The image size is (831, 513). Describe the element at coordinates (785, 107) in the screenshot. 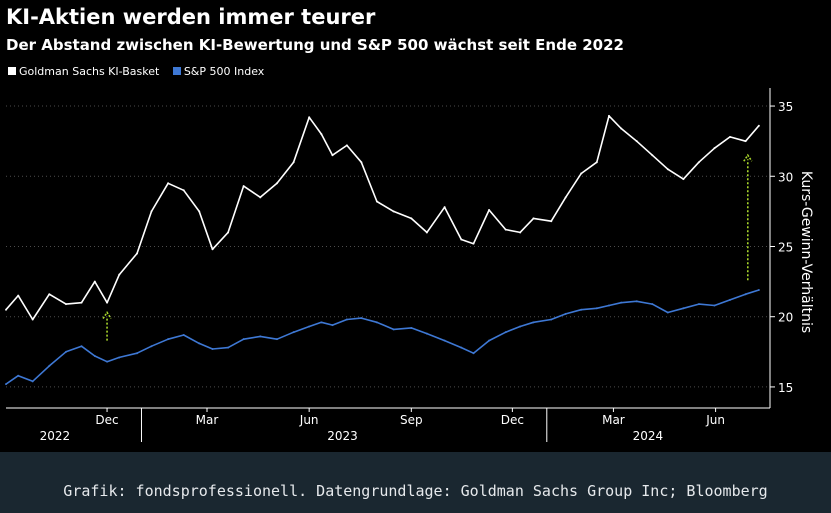

I see `y-tick-label: 35` at that location.